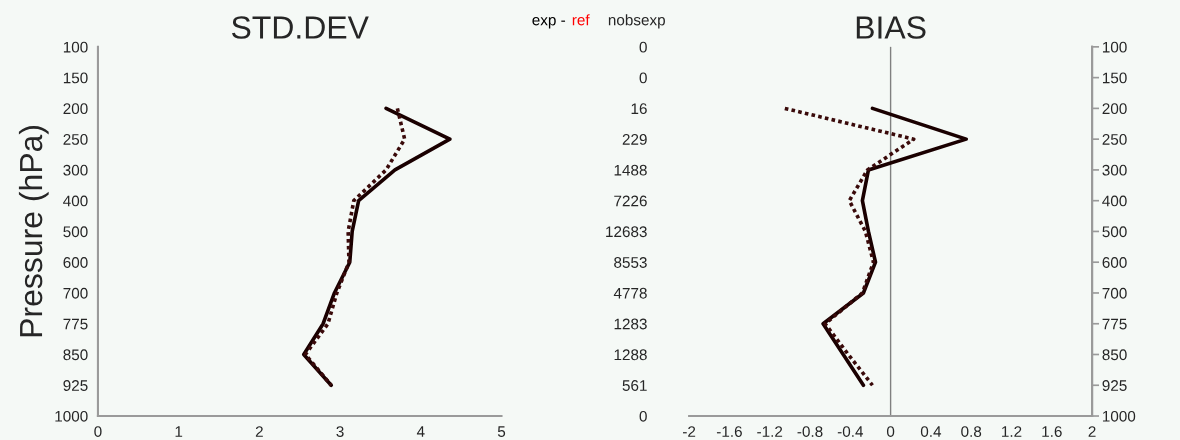 This screenshot has width=1180, height=440. I want to click on y2-tick-label: 229, so click(634, 139).